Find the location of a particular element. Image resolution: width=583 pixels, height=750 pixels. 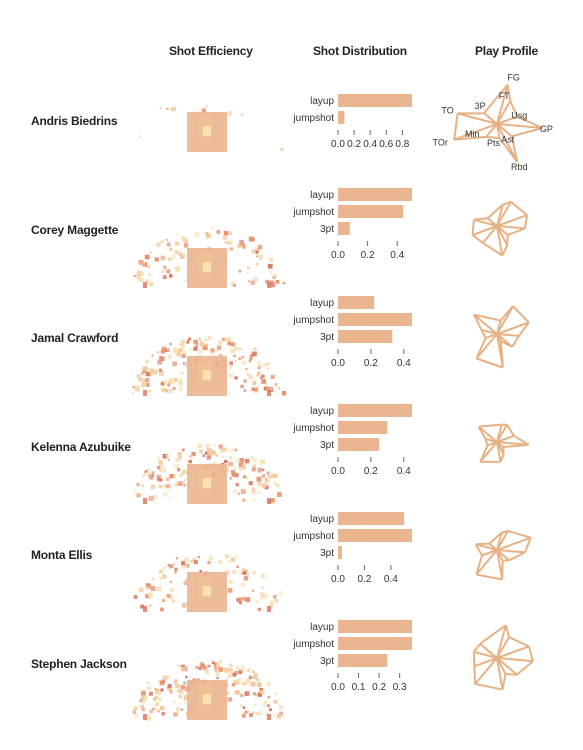

axis-label: Ast is located at coordinates (508, 139).